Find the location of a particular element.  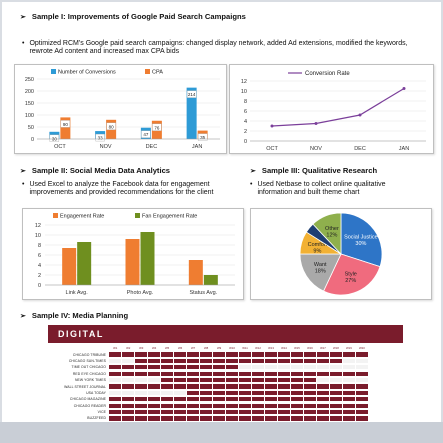

week-label: W9 is located at coordinates (219, 348).